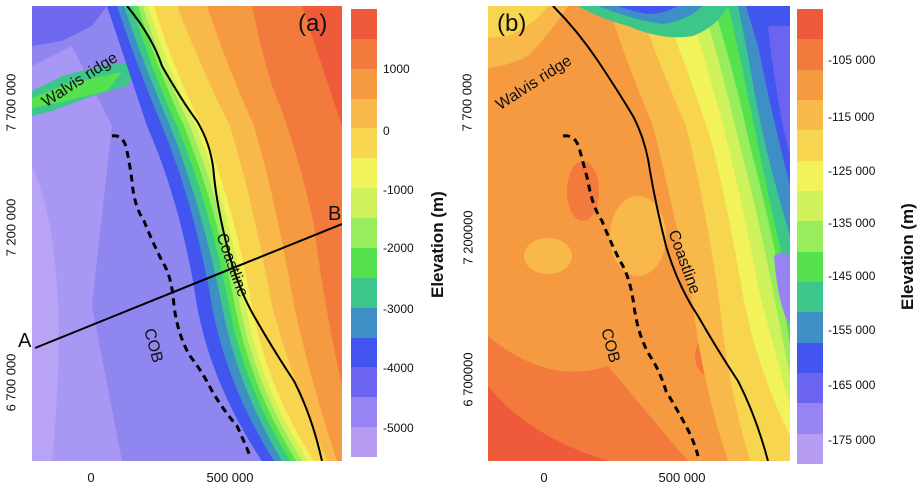 The height and width of the screenshot is (491, 920). What do you see at coordinates (11, 227) in the screenshot?
I see `y-tick-a-2: 7 200 000` at bounding box center [11, 227].